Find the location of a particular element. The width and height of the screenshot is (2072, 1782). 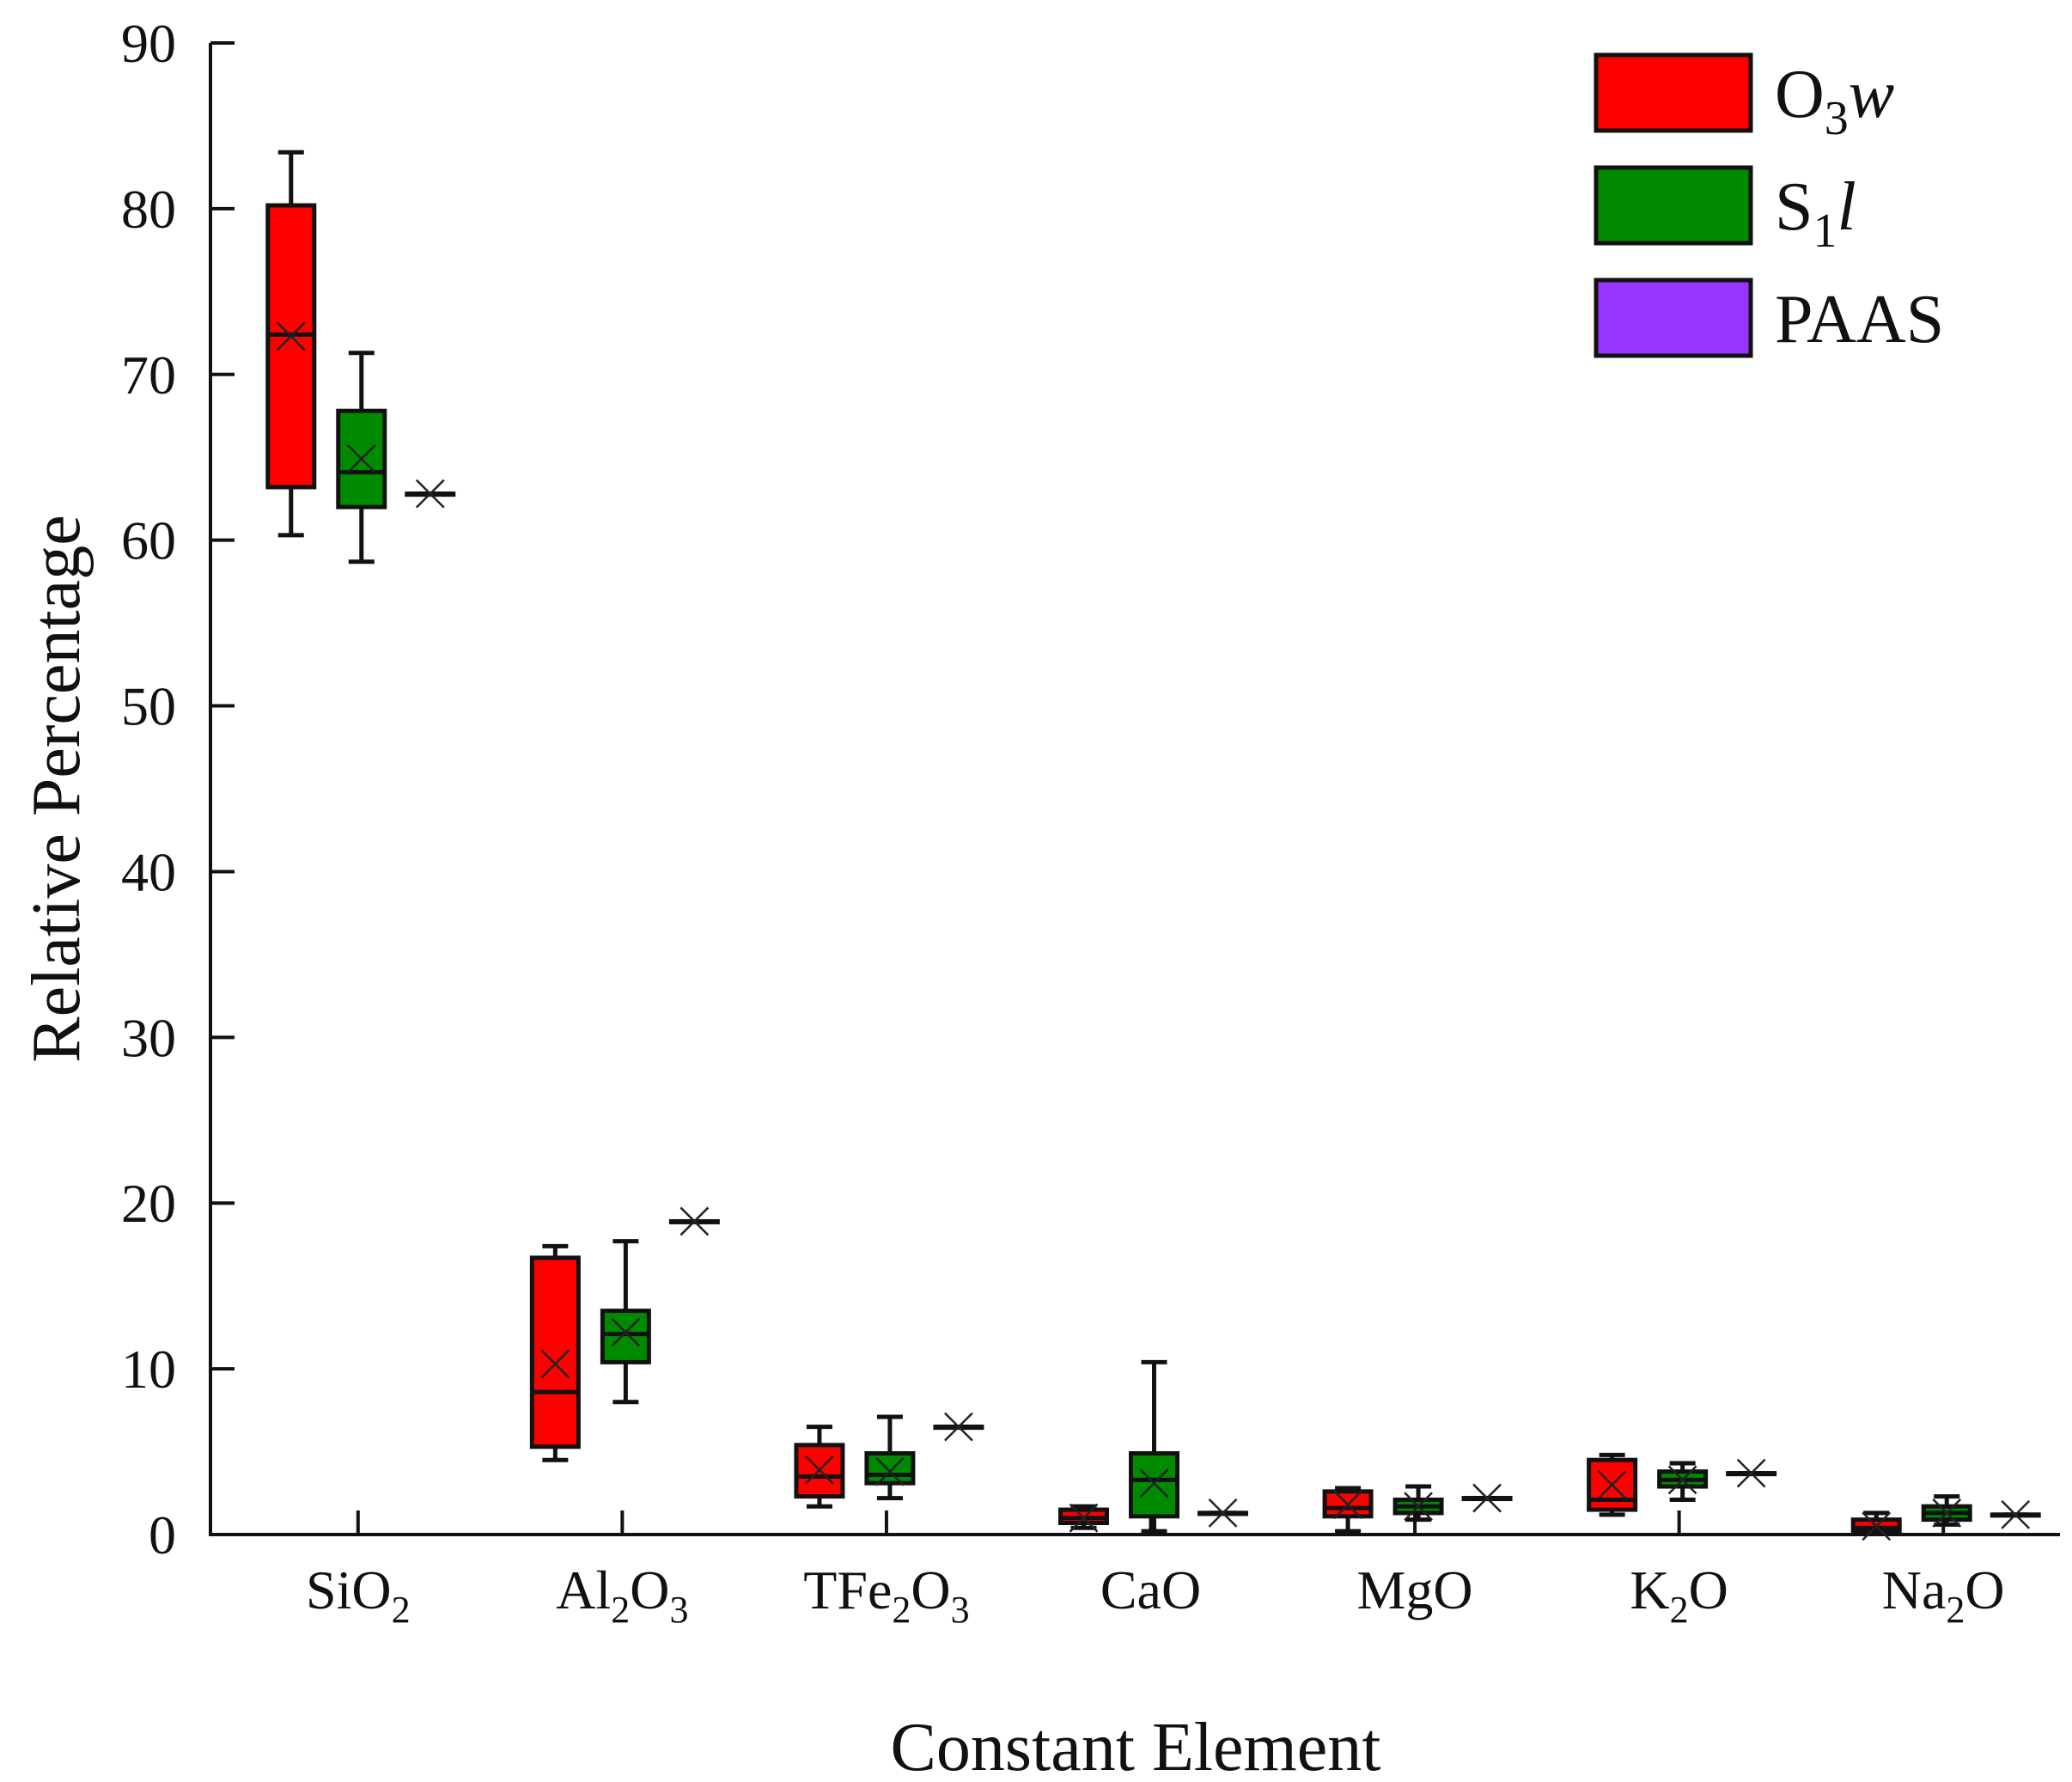

x-tick-label: TFe2O3 is located at coordinates (886, 1595).